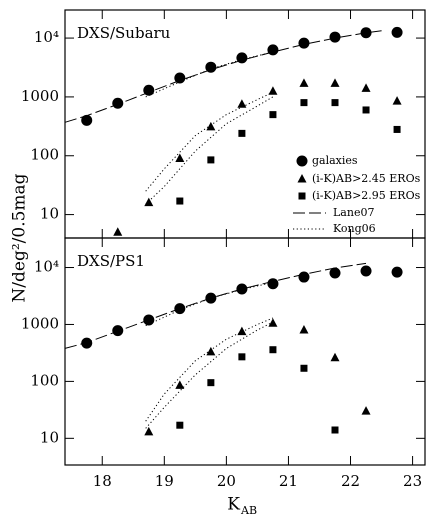 The height and width of the screenshot is (527, 436). I want to click on legend-label: (i-K)AB>2.95 EROs, so click(366, 195).